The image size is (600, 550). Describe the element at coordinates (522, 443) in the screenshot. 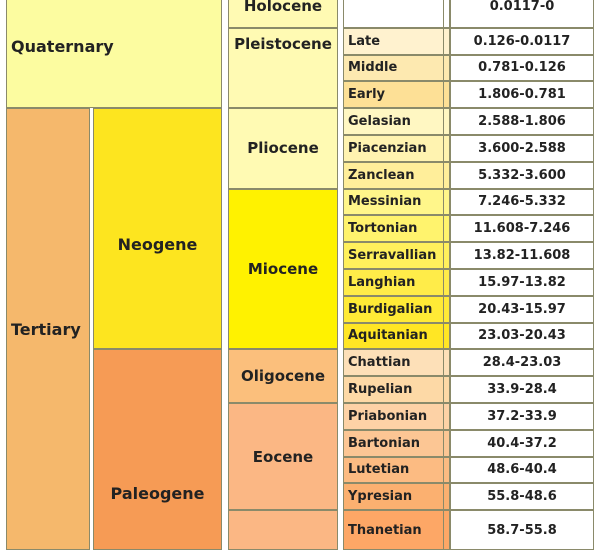

I see `stage-age: 40.4-37.2` at that location.